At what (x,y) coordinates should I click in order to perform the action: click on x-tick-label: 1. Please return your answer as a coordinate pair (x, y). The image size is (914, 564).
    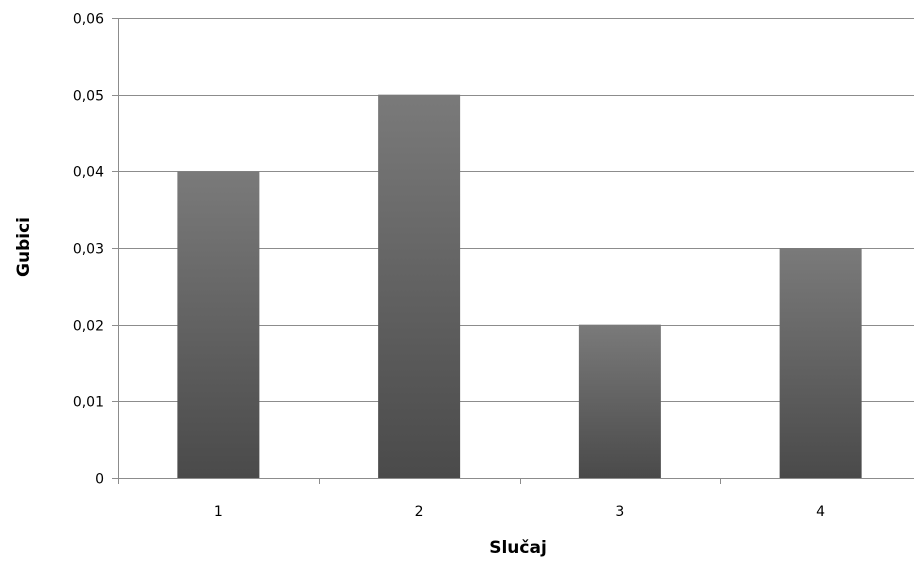
    Looking at the image, I should click on (218, 512).